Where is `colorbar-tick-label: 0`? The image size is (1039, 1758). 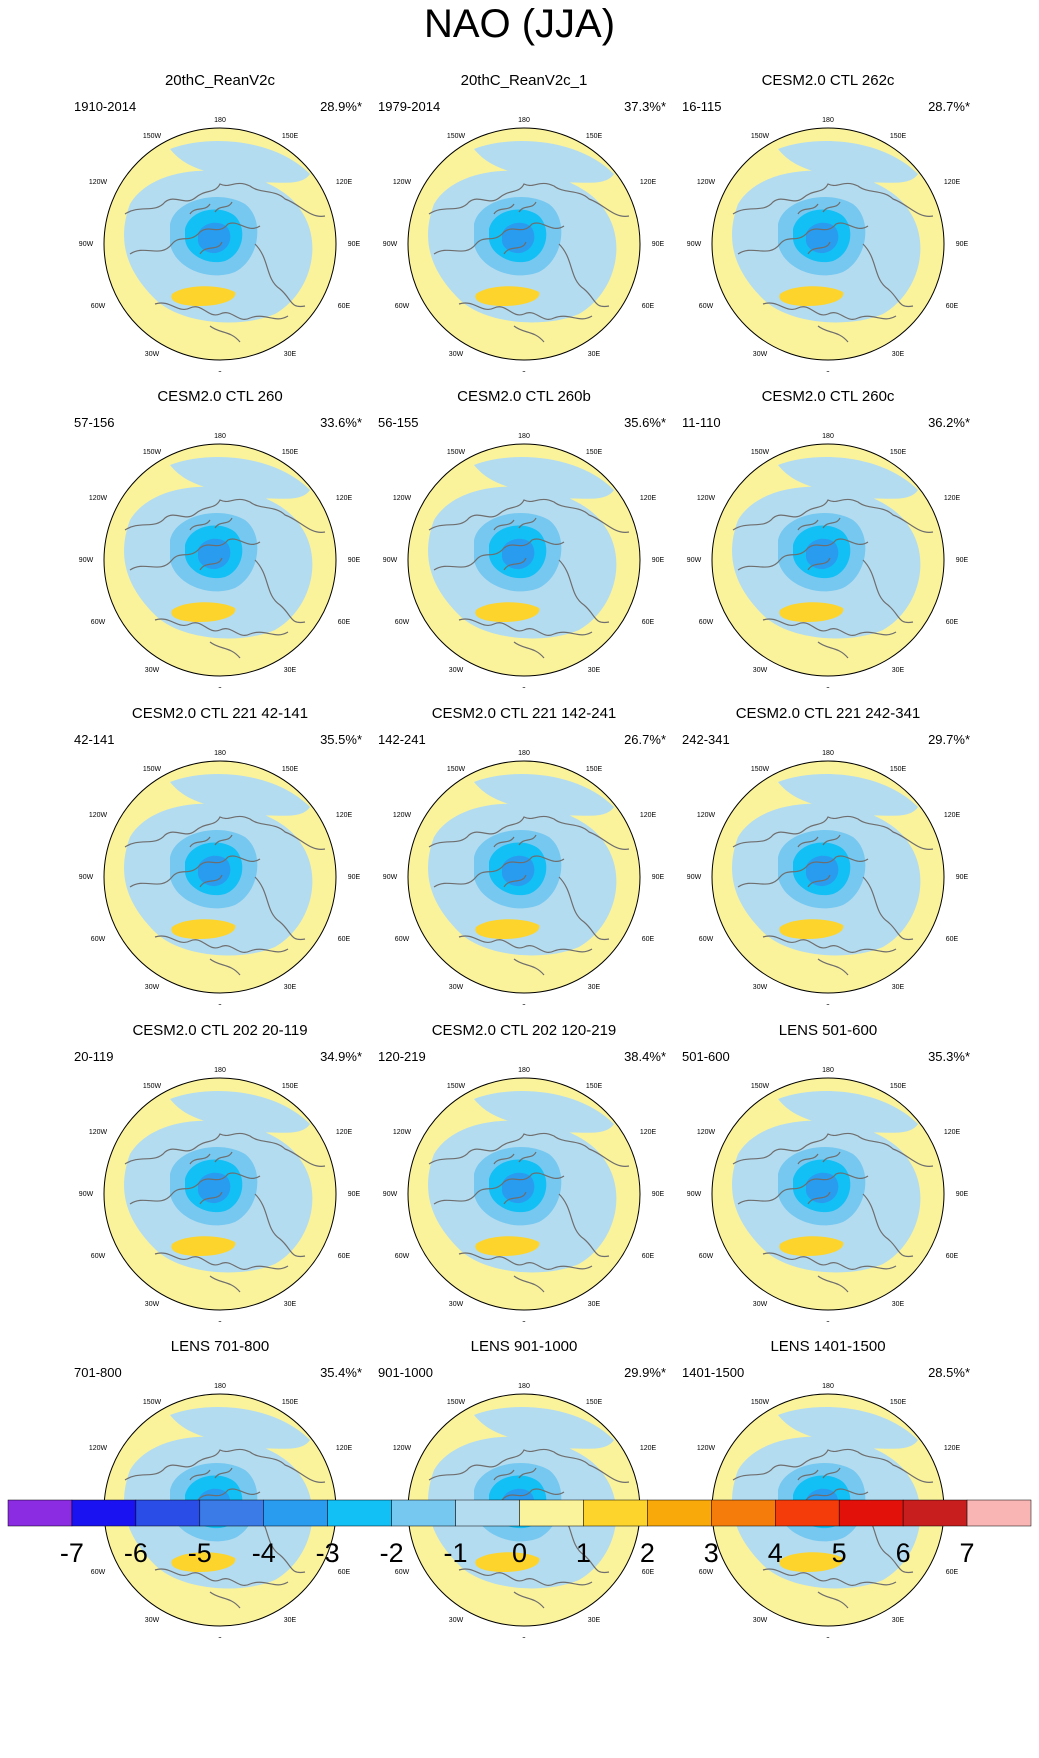 colorbar-tick-label: 0 is located at coordinates (519, 1553).